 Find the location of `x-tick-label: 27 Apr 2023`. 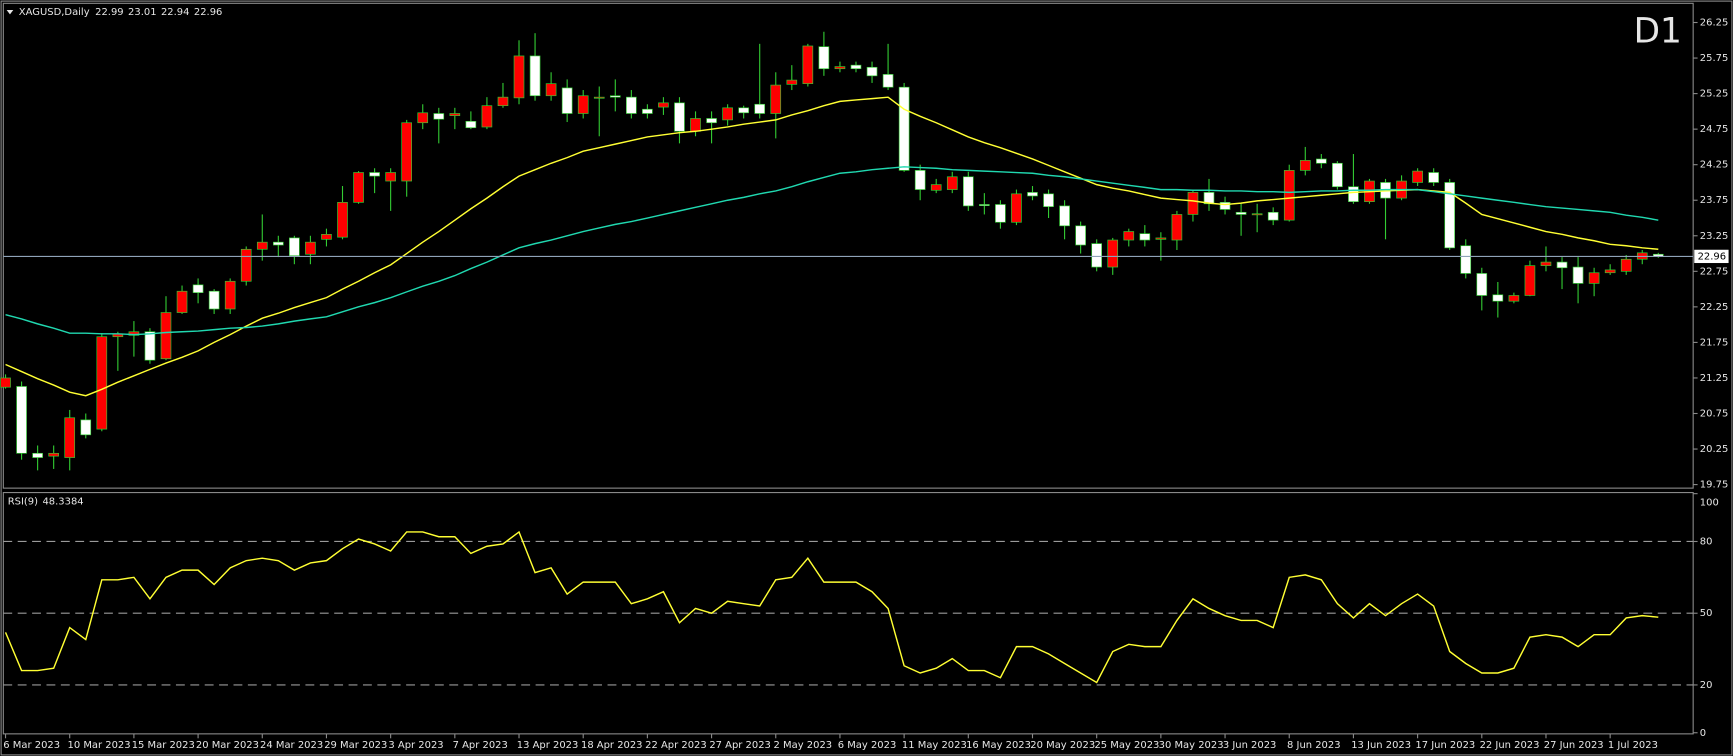

x-tick-label: 27 Apr 2023 is located at coordinates (740, 745).